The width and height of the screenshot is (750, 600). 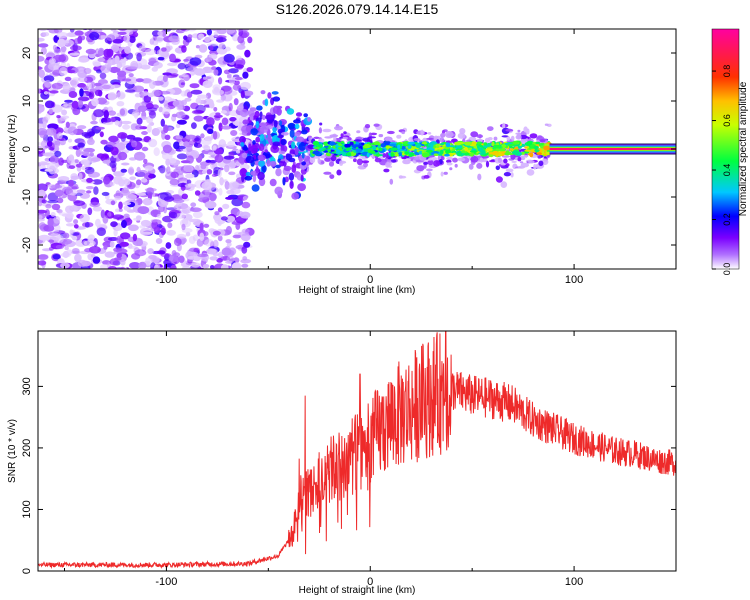 I want to click on colorbar-tick-label: 0.8, so click(x=727, y=71).